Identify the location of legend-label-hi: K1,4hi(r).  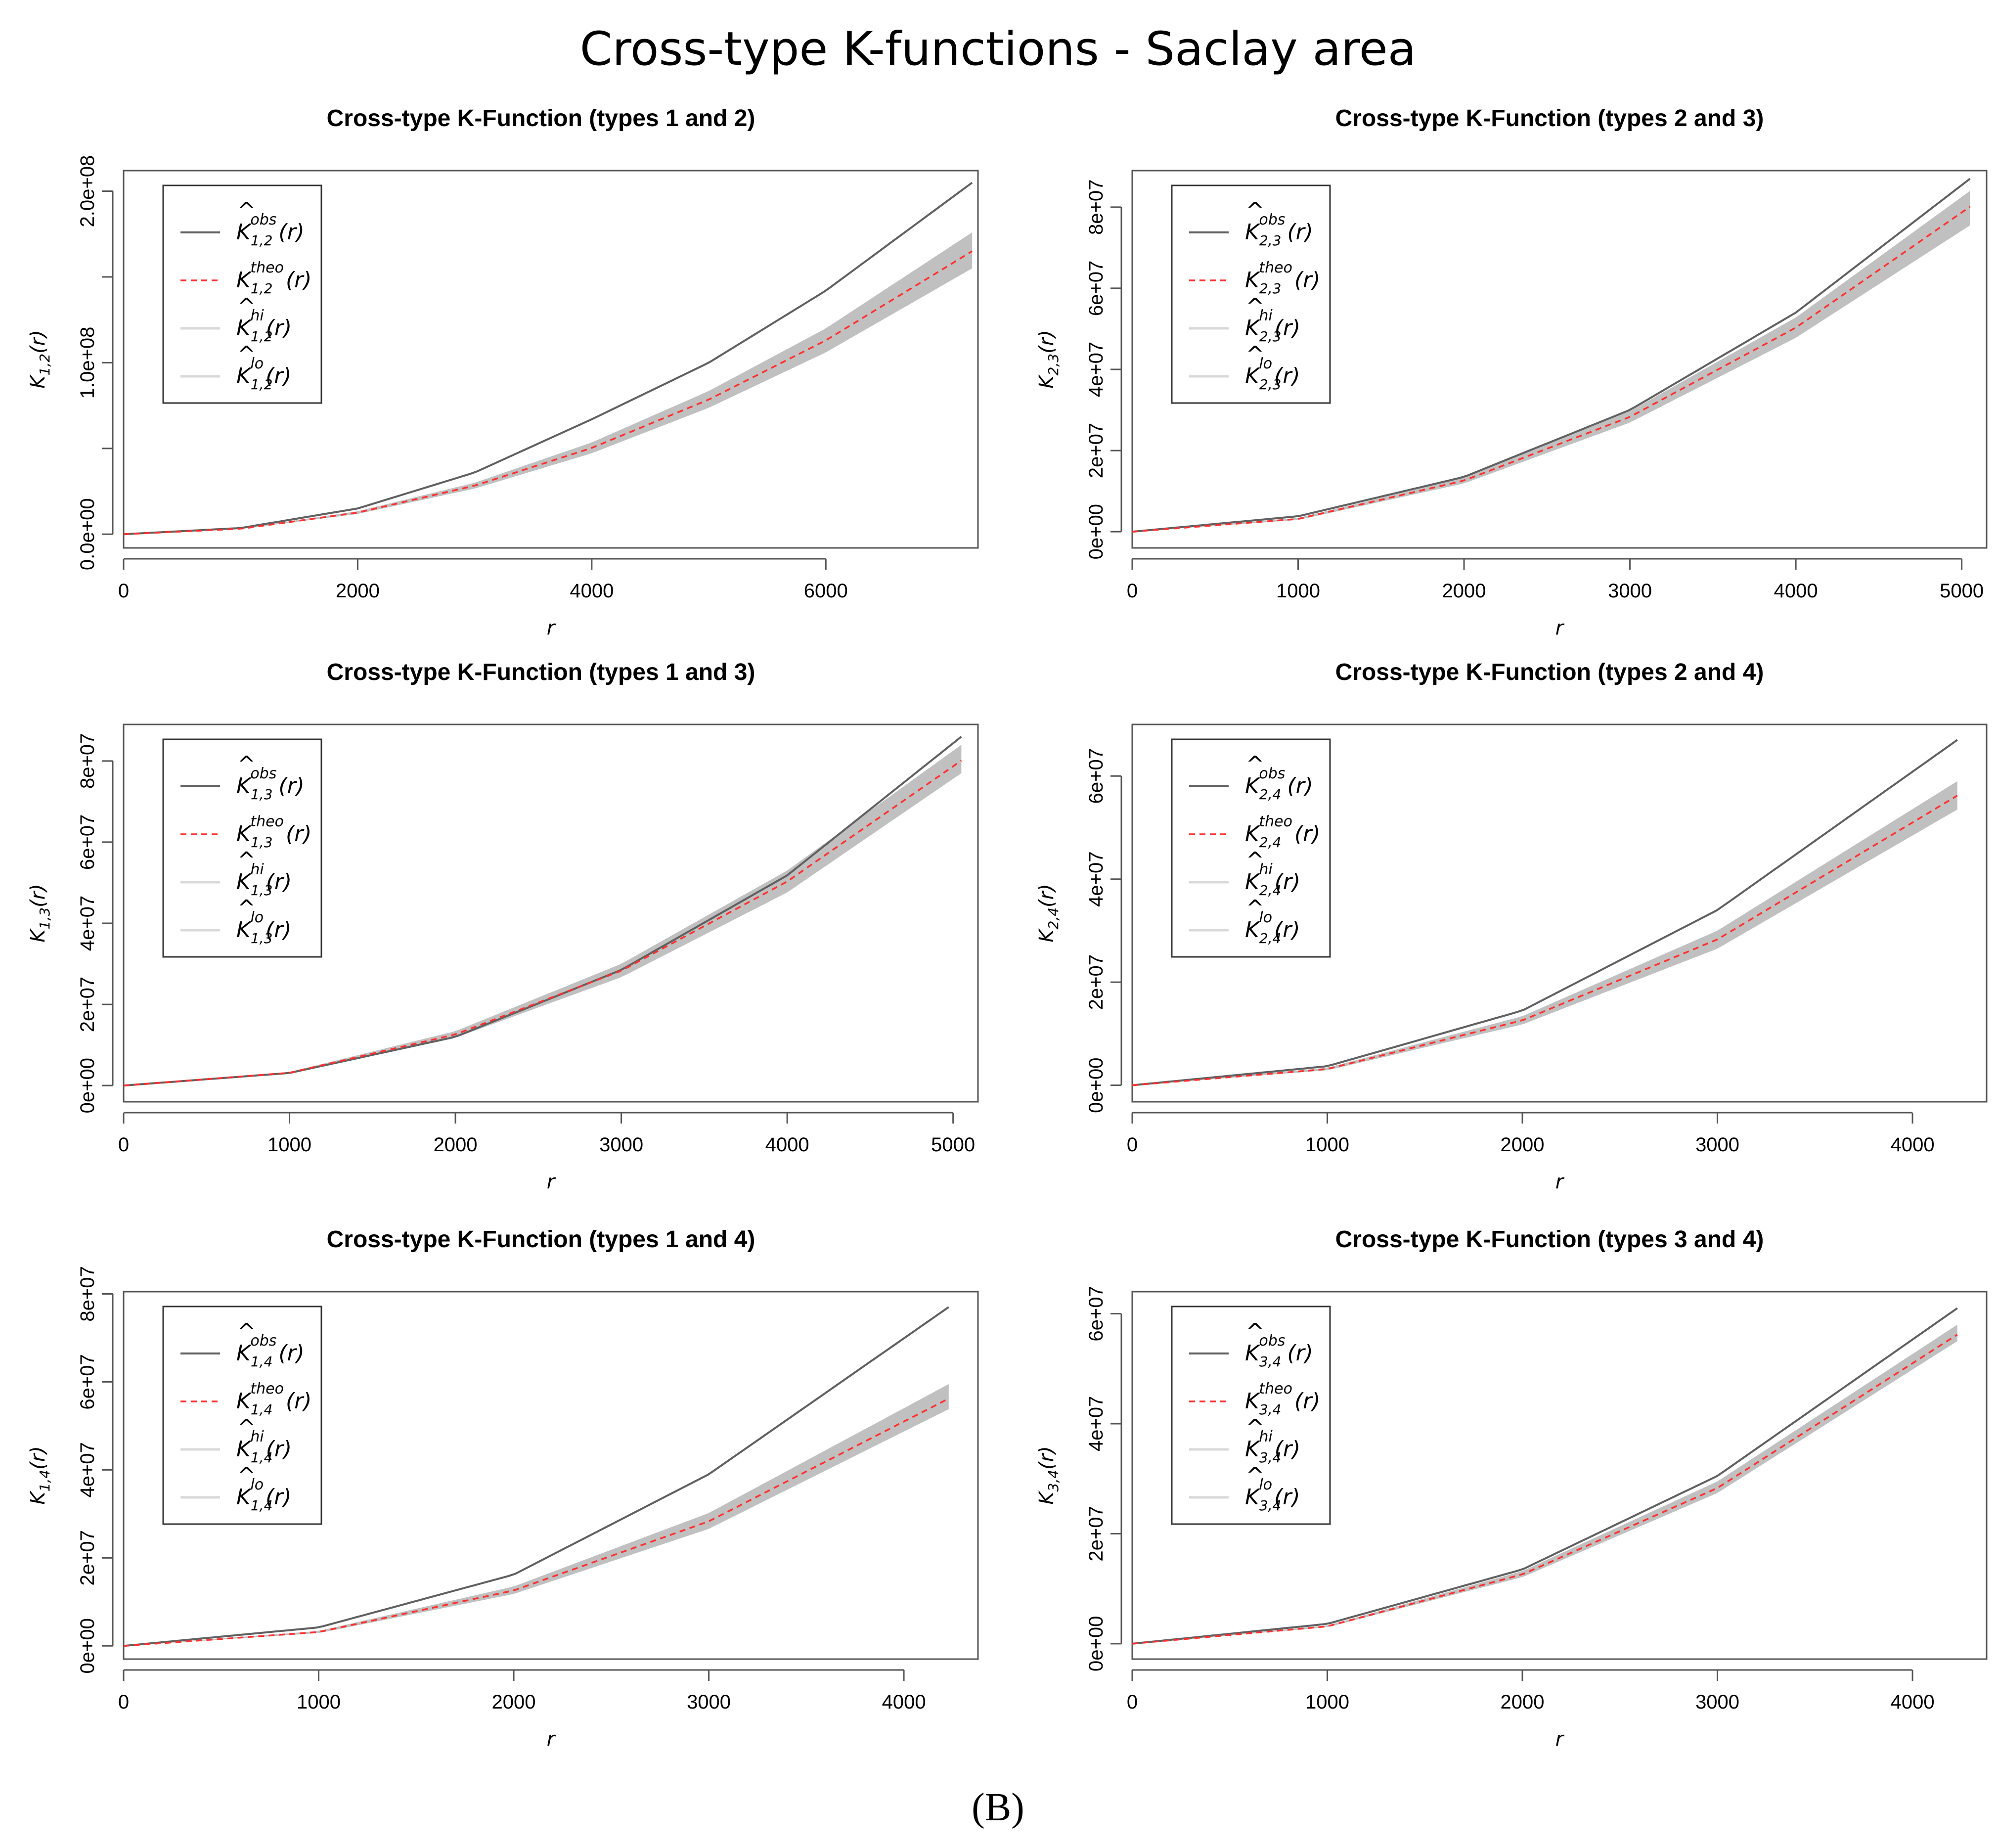
(264, 1447).